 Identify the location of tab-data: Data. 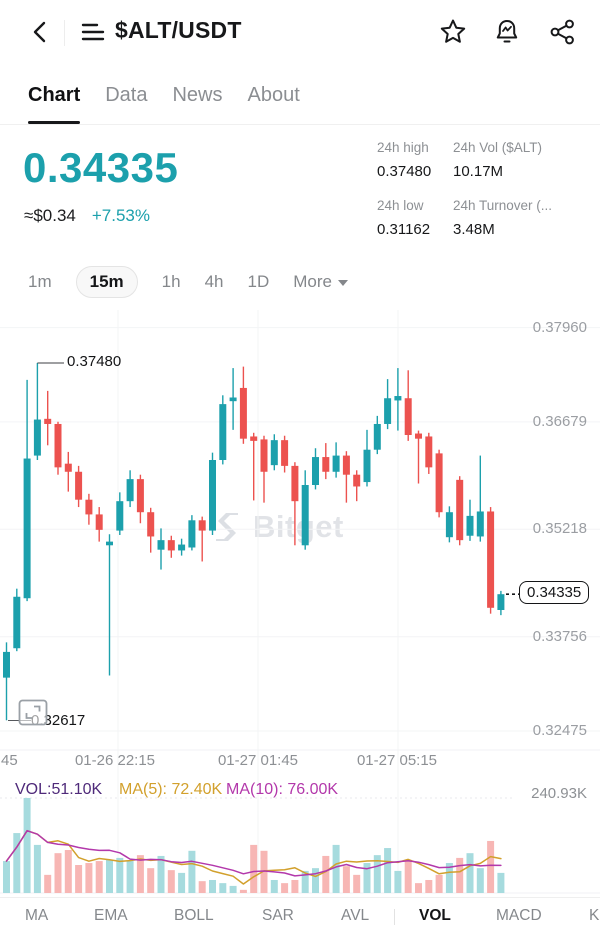
(126, 94).